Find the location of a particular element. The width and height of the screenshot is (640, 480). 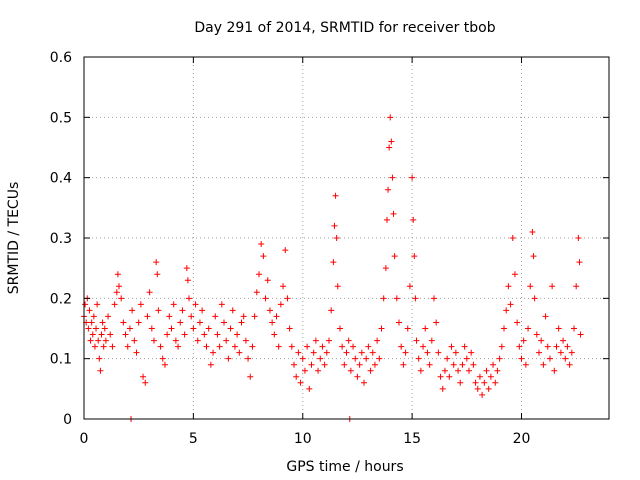

x-tick-label: 5 is located at coordinates (193, 439).